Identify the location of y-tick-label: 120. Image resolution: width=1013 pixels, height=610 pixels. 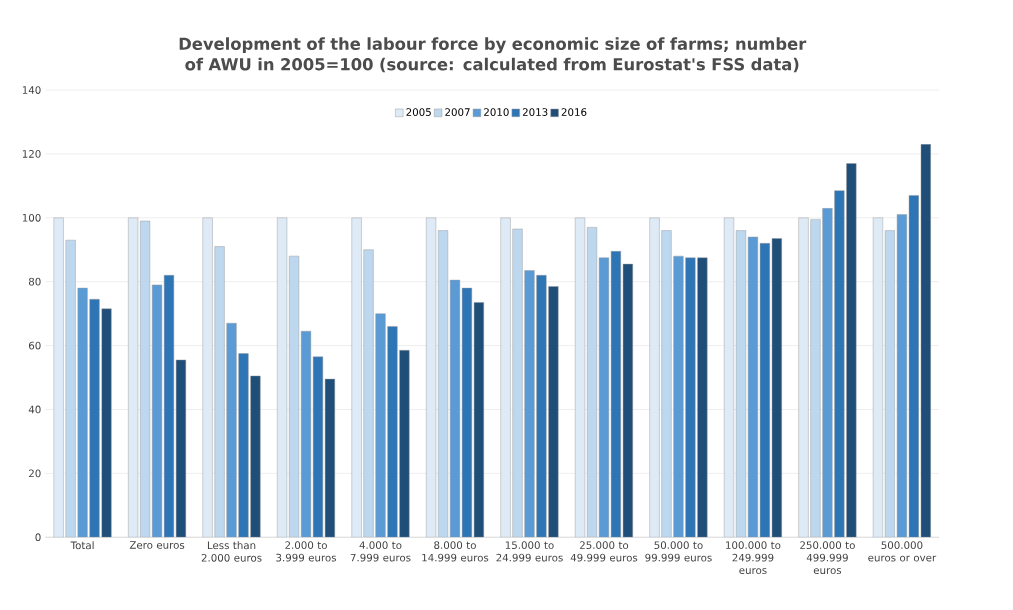
(31, 154).